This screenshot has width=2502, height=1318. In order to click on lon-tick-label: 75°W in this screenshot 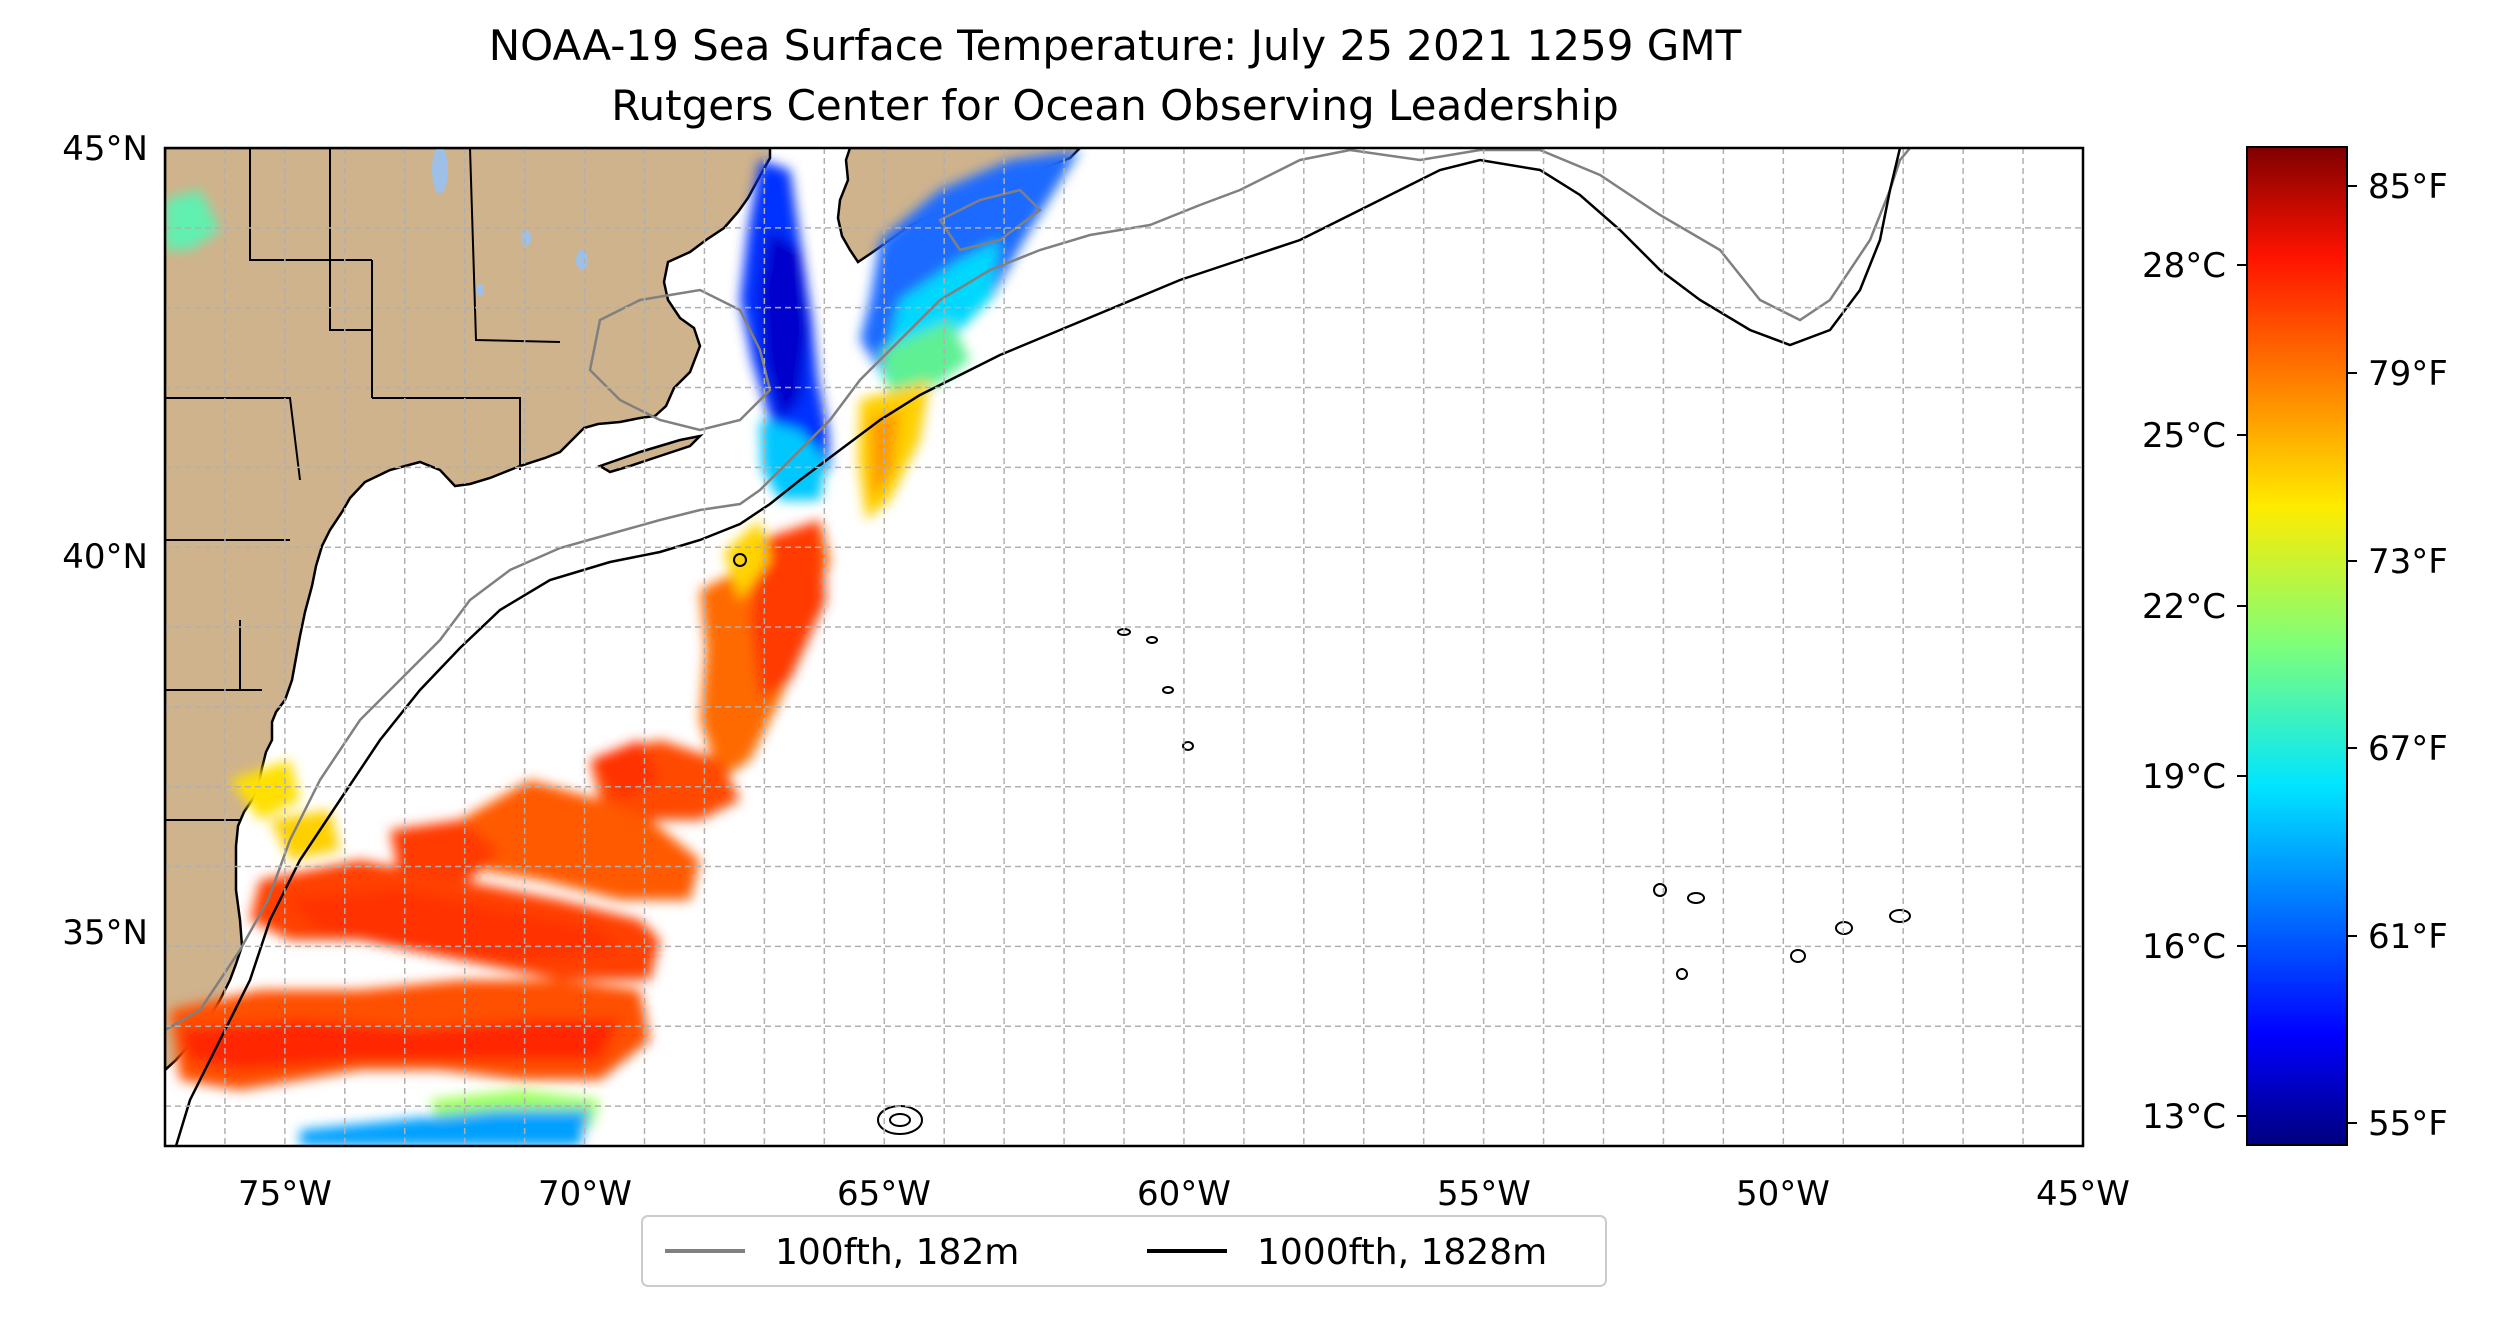, I will do `click(285, 1194)`.